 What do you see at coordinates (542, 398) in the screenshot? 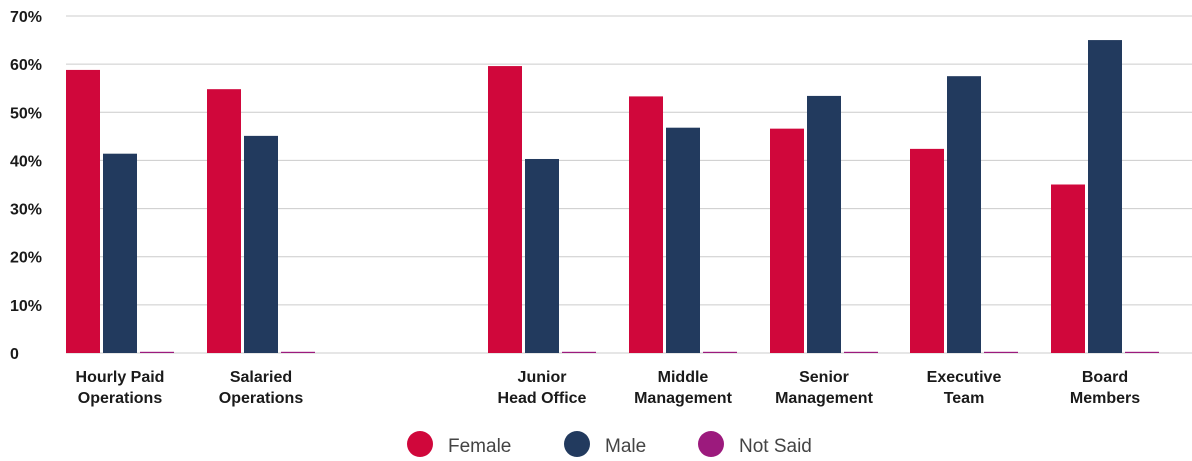
I see `x-category-label: Head Office` at bounding box center [542, 398].